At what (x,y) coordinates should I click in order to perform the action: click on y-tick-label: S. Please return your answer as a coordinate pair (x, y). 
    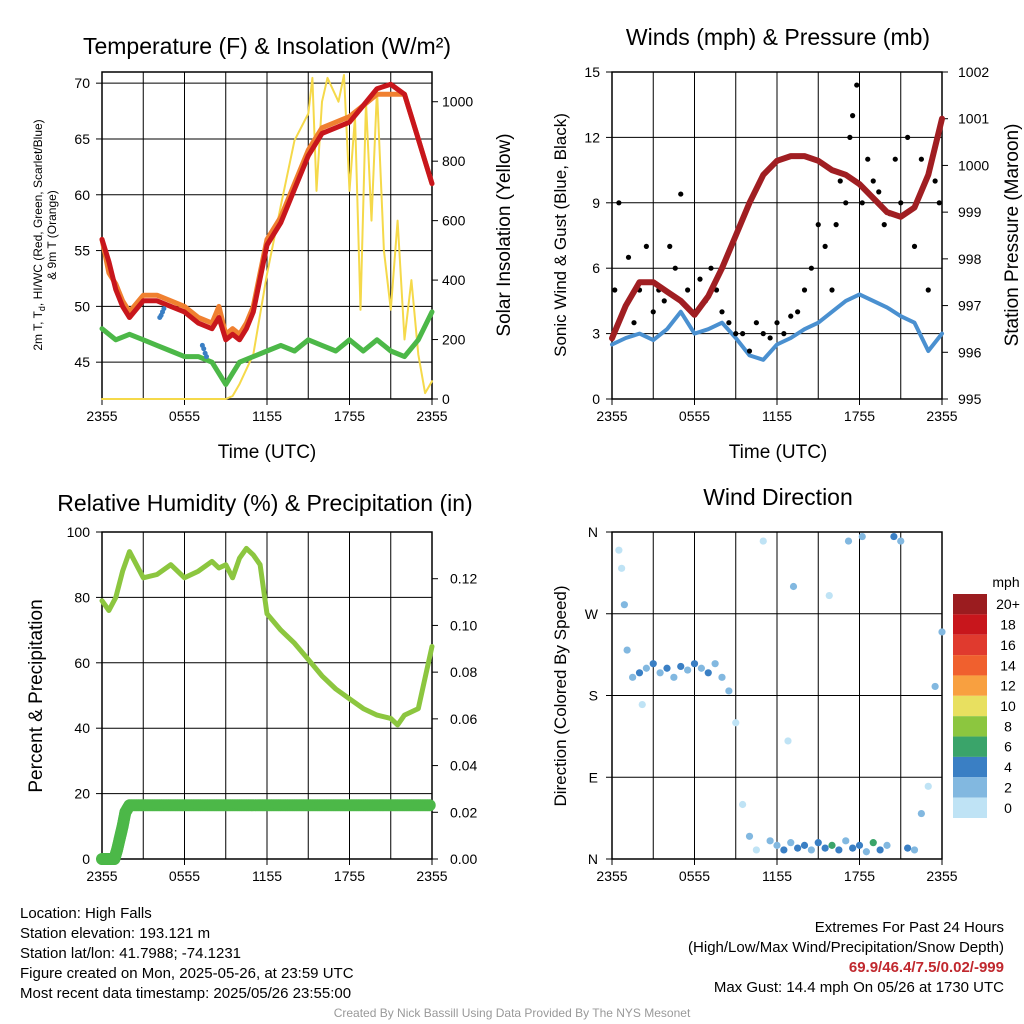
    Looking at the image, I should click on (593, 696).